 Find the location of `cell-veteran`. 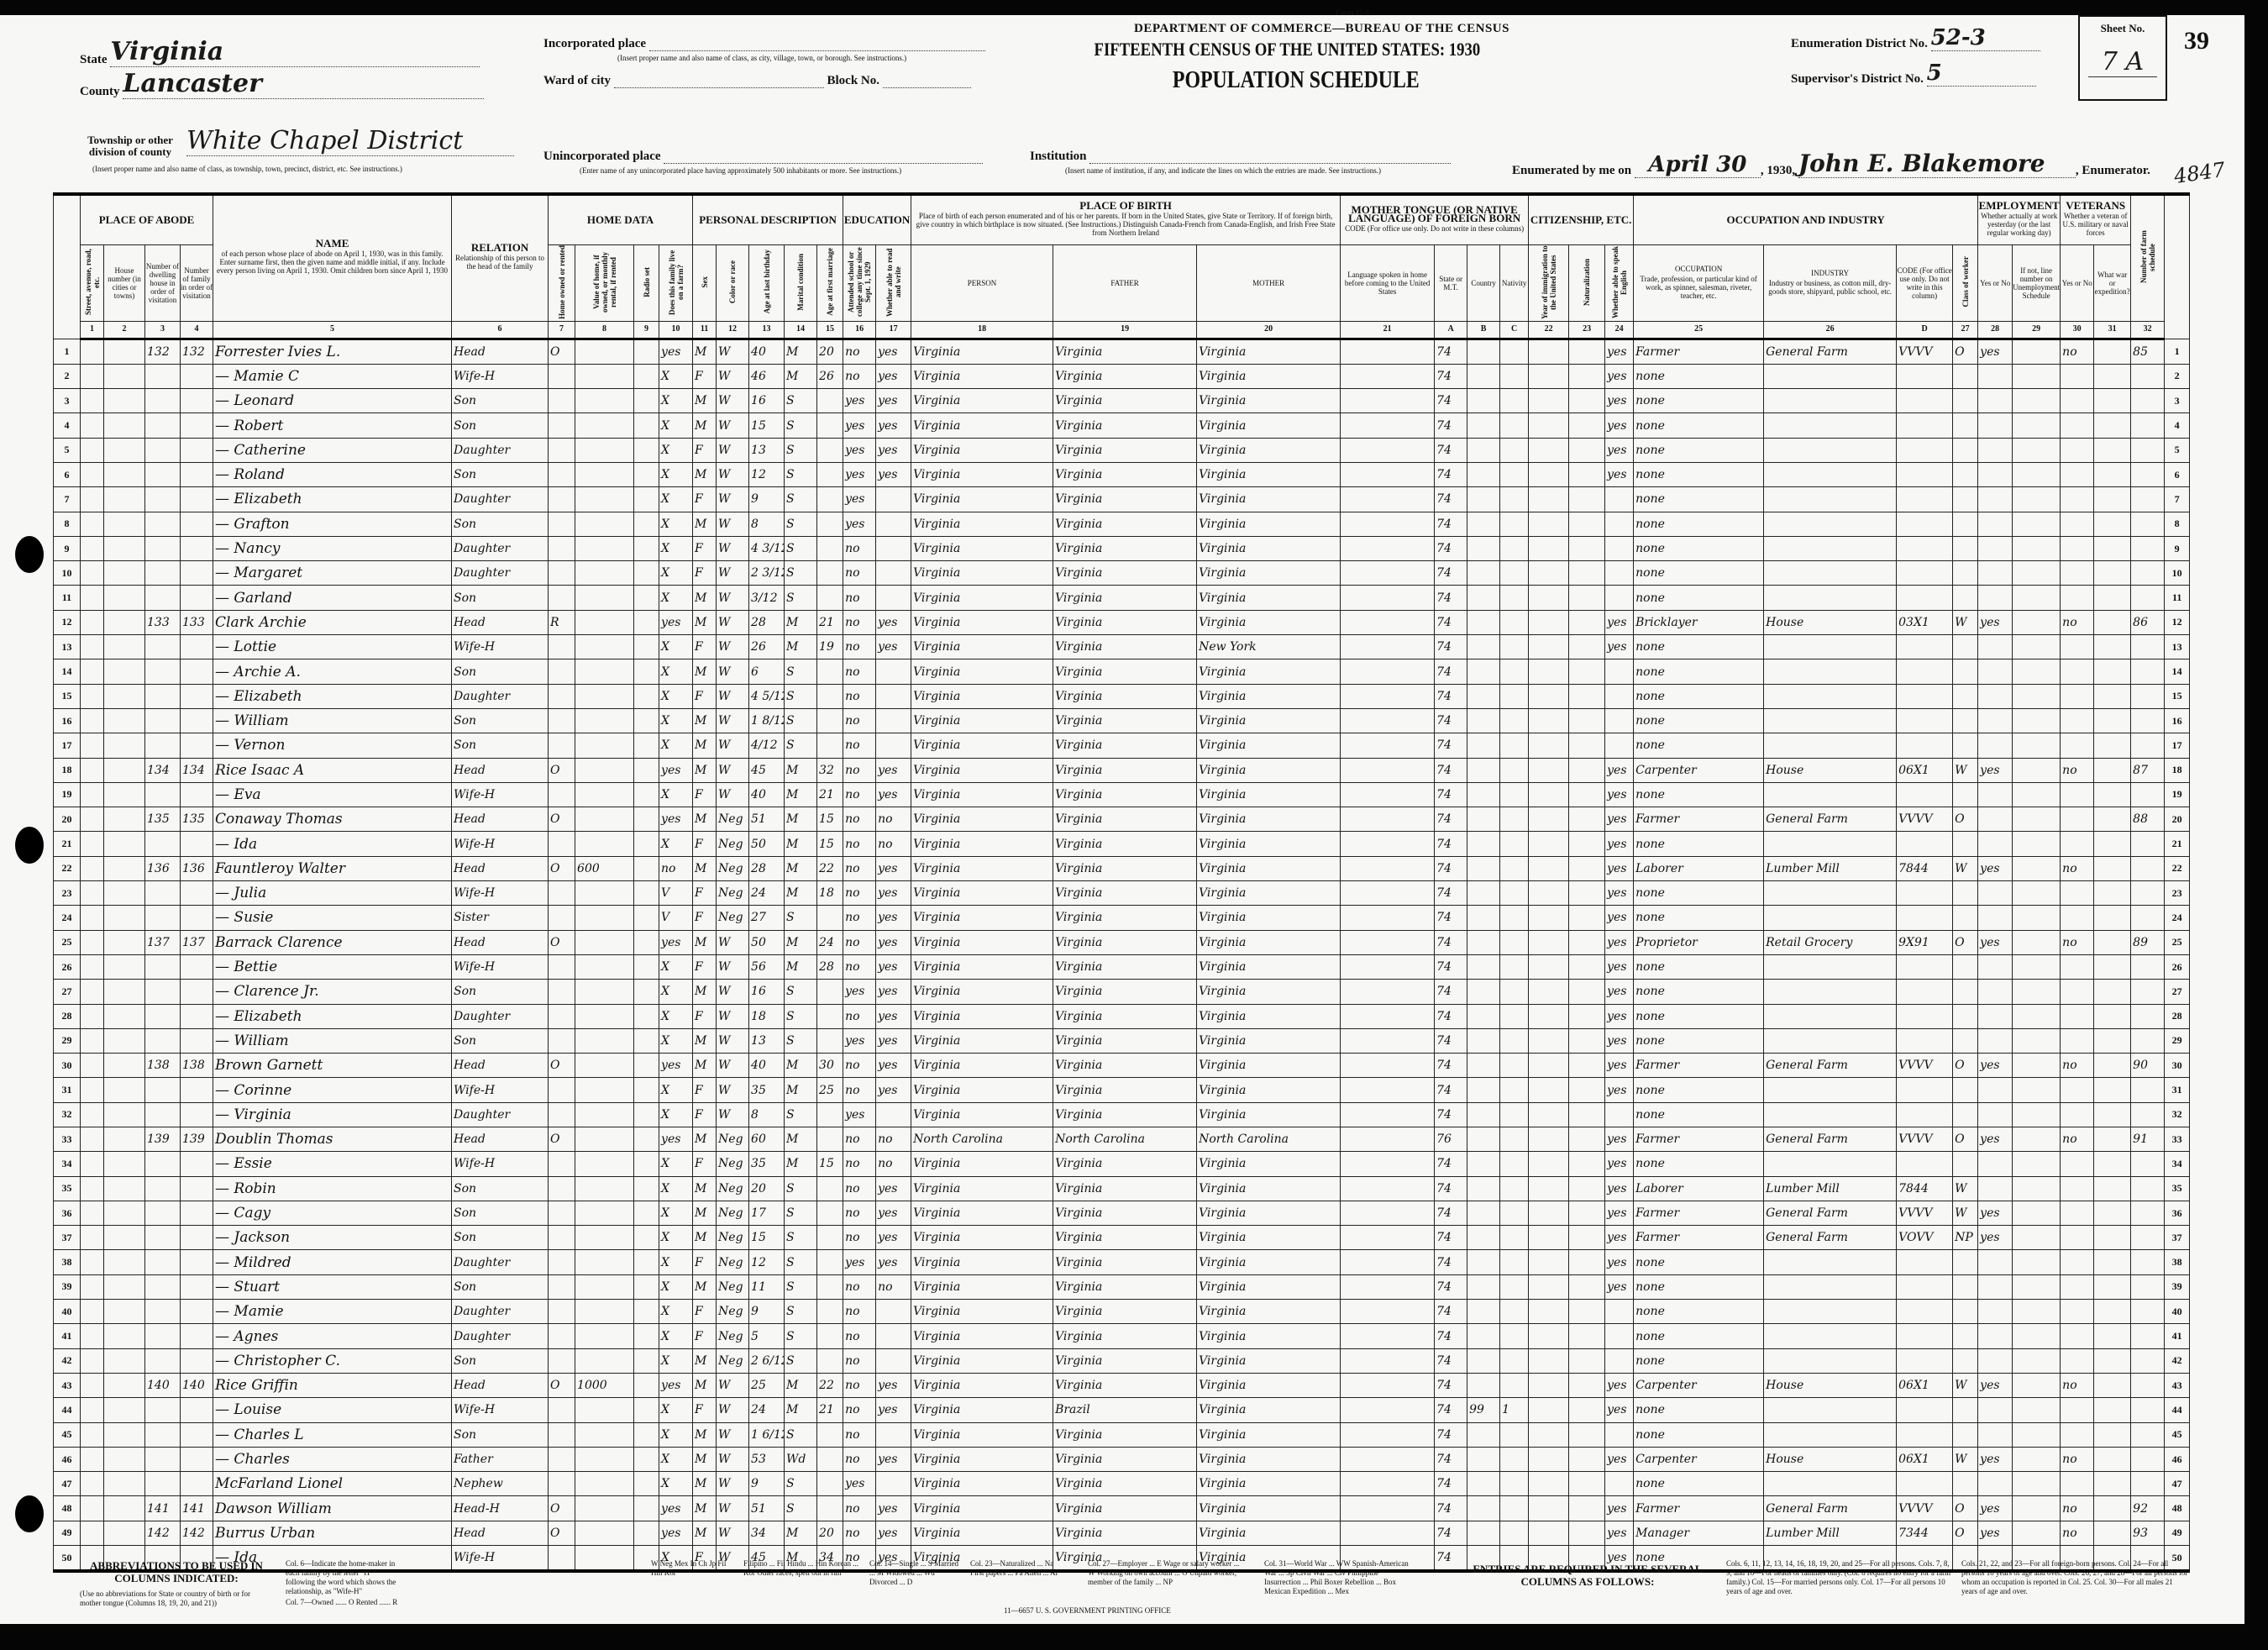

cell-veteran is located at coordinates (2077, 1114).